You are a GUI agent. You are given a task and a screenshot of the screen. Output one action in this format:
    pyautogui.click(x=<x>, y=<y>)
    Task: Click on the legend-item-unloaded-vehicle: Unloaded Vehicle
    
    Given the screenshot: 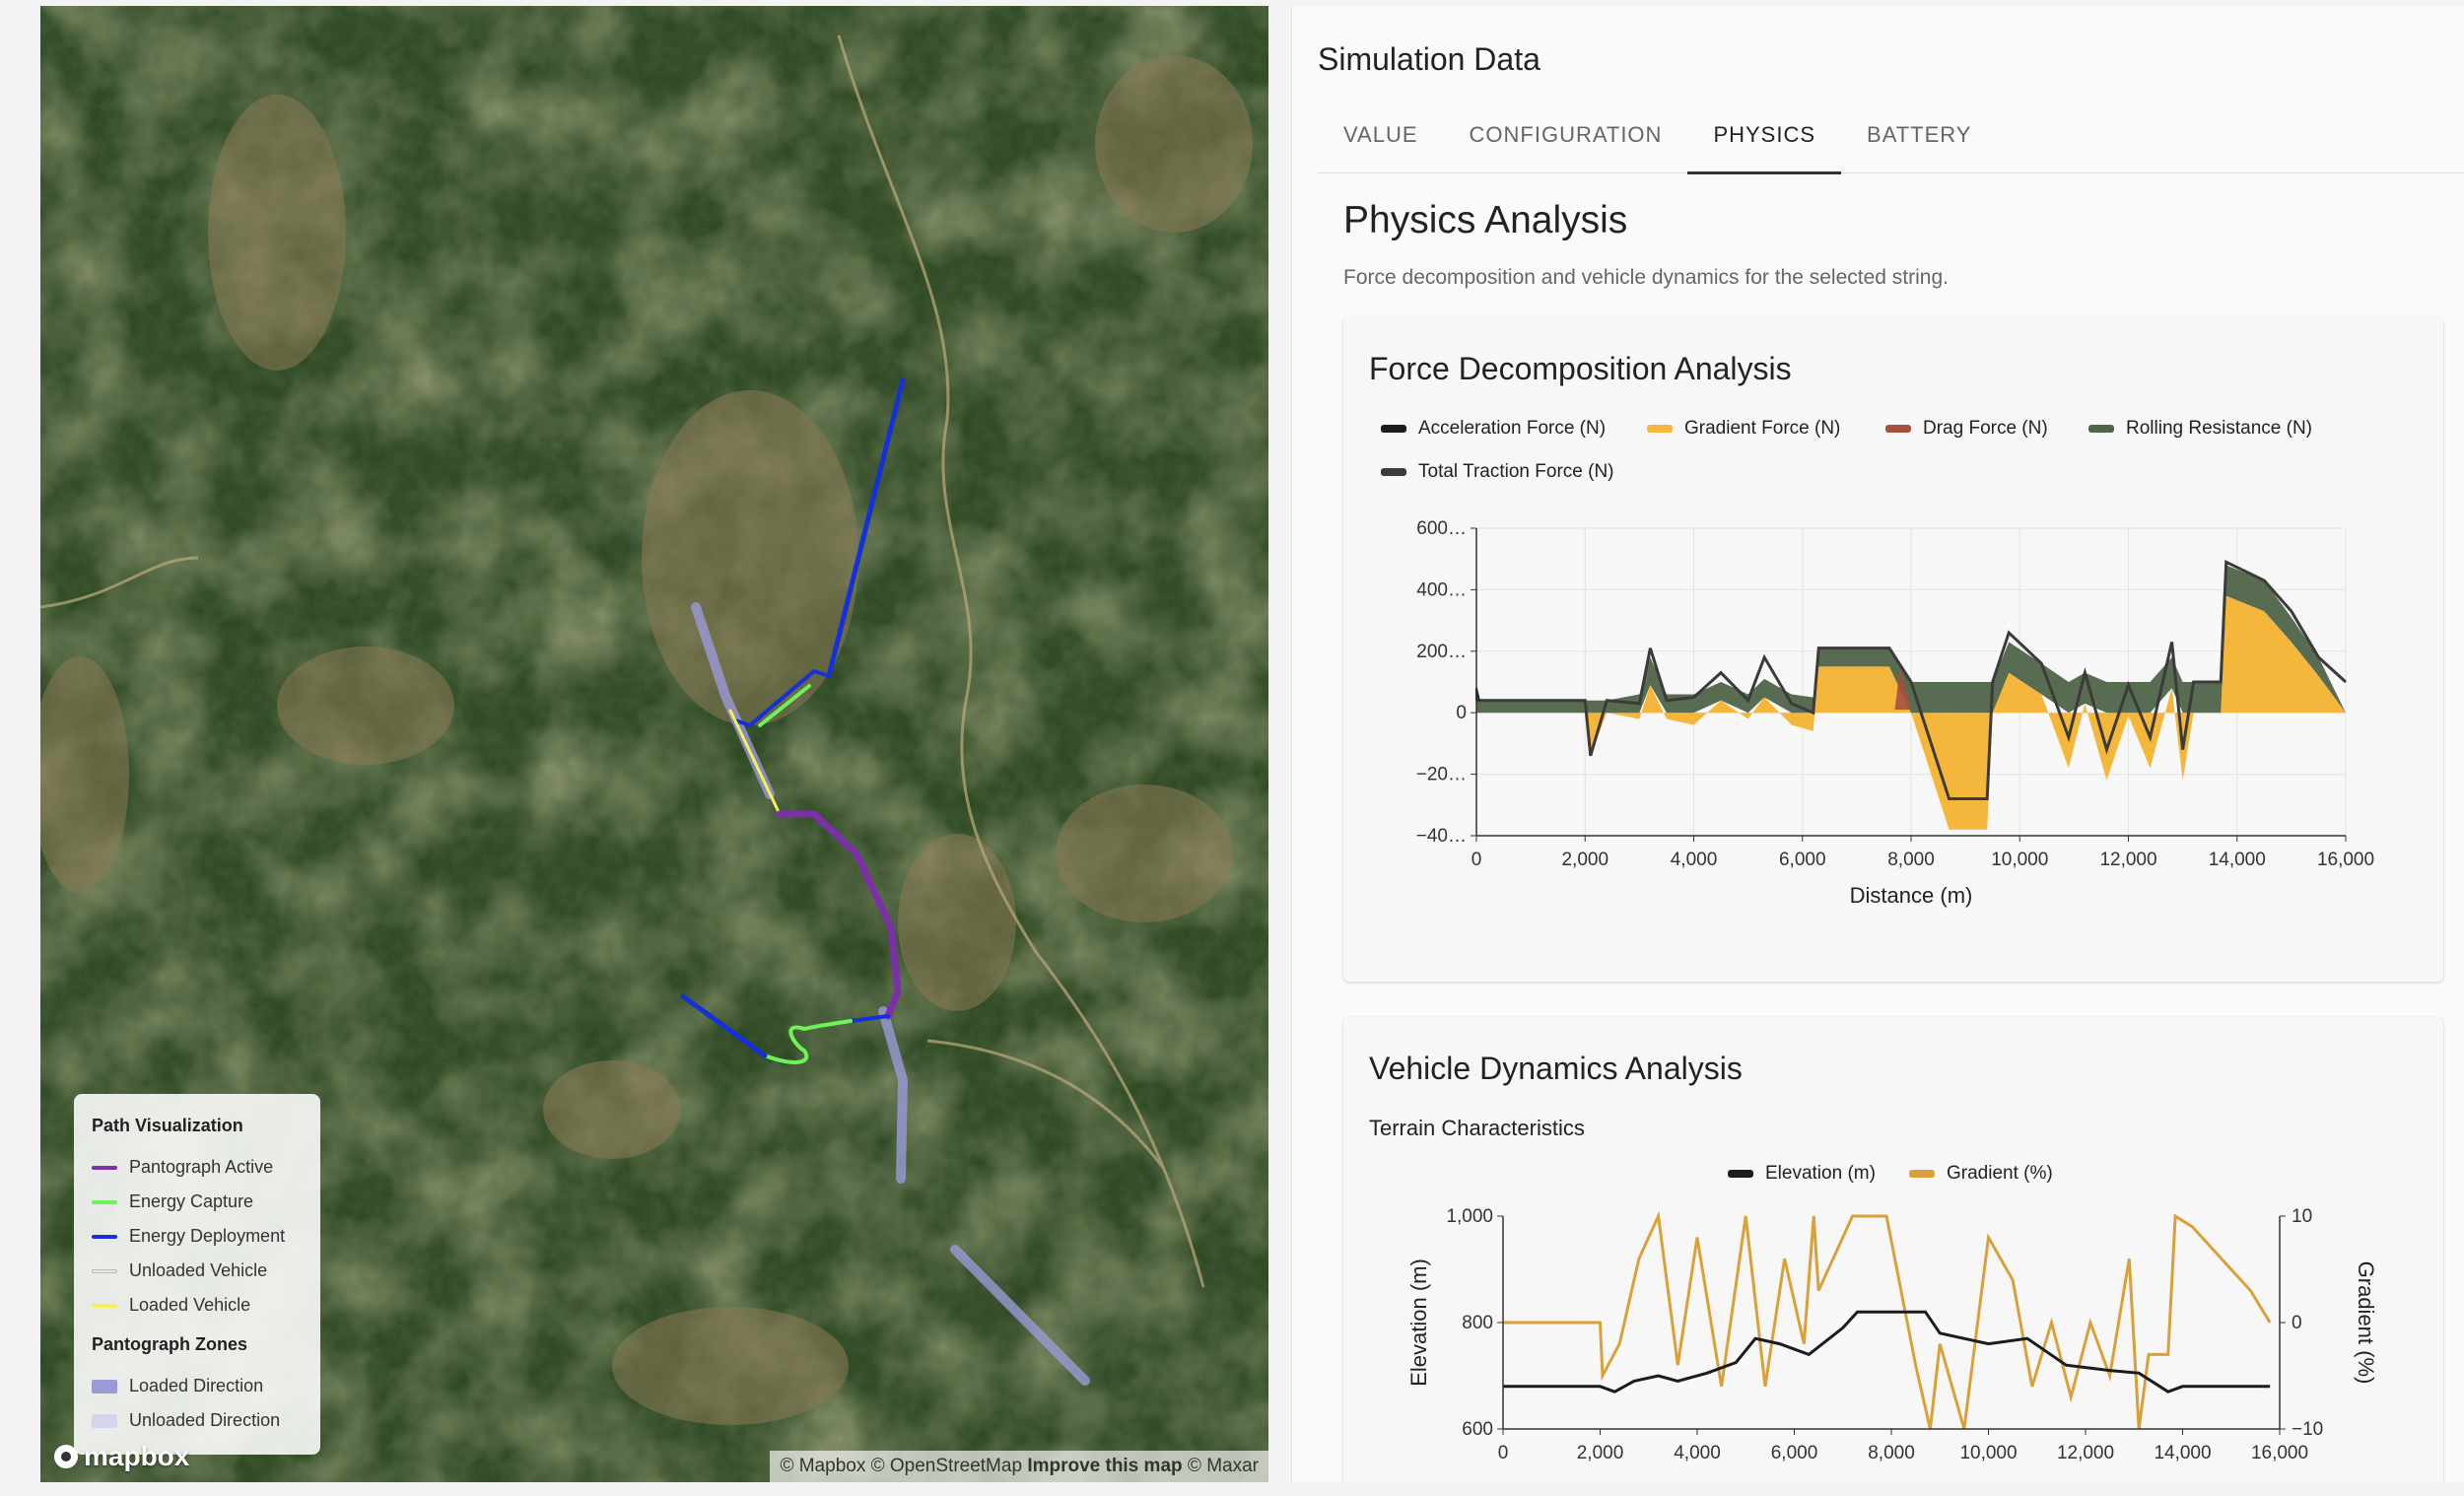 What is the action you would take?
    pyautogui.click(x=197, y=1271)
    